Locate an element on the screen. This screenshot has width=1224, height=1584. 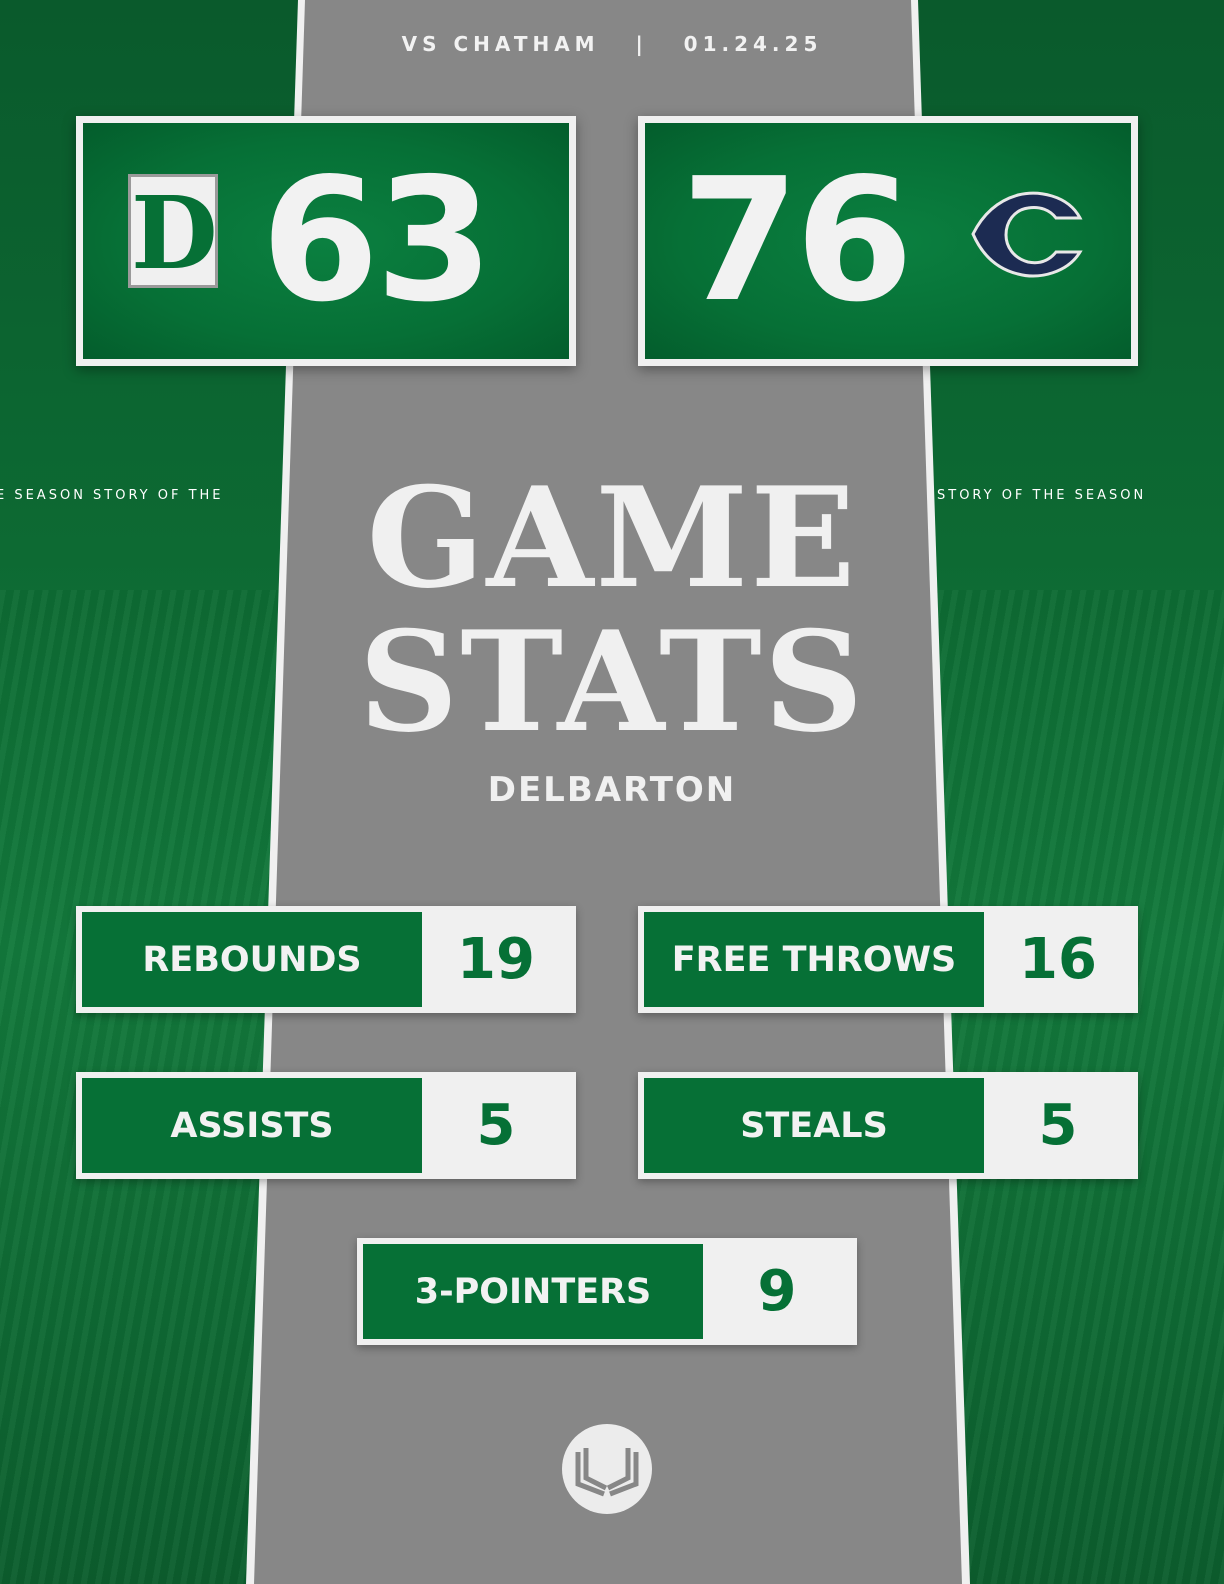
stat-value: 9 is located at coordinates (777, 1291).